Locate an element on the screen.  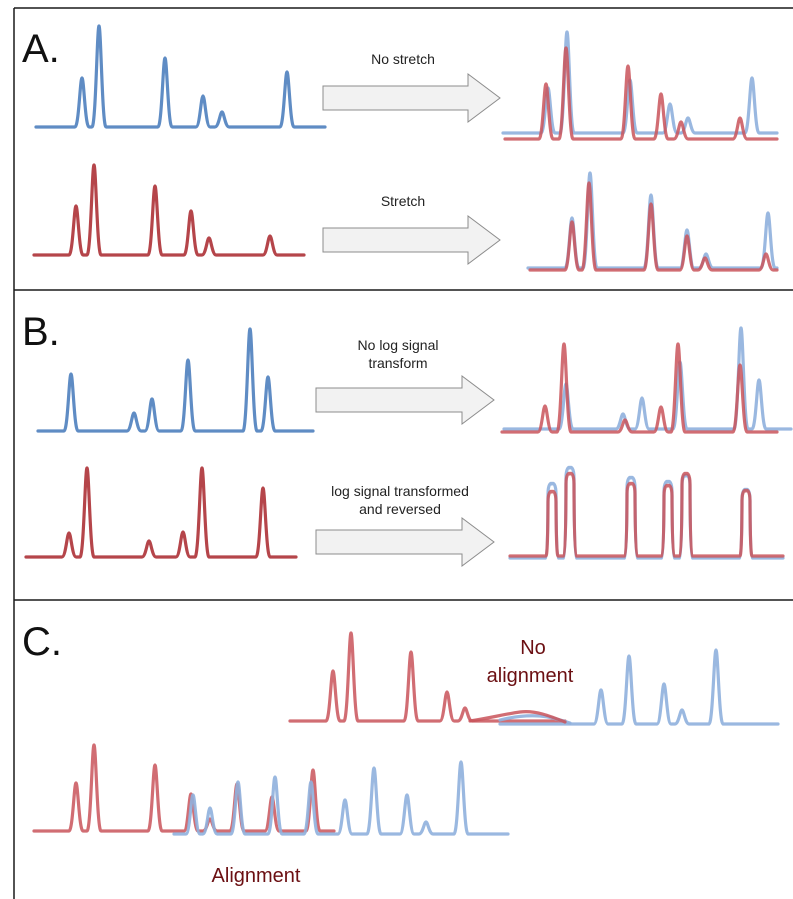
panel-b-no-log-red-overlay is located at coordinates (639, 388).